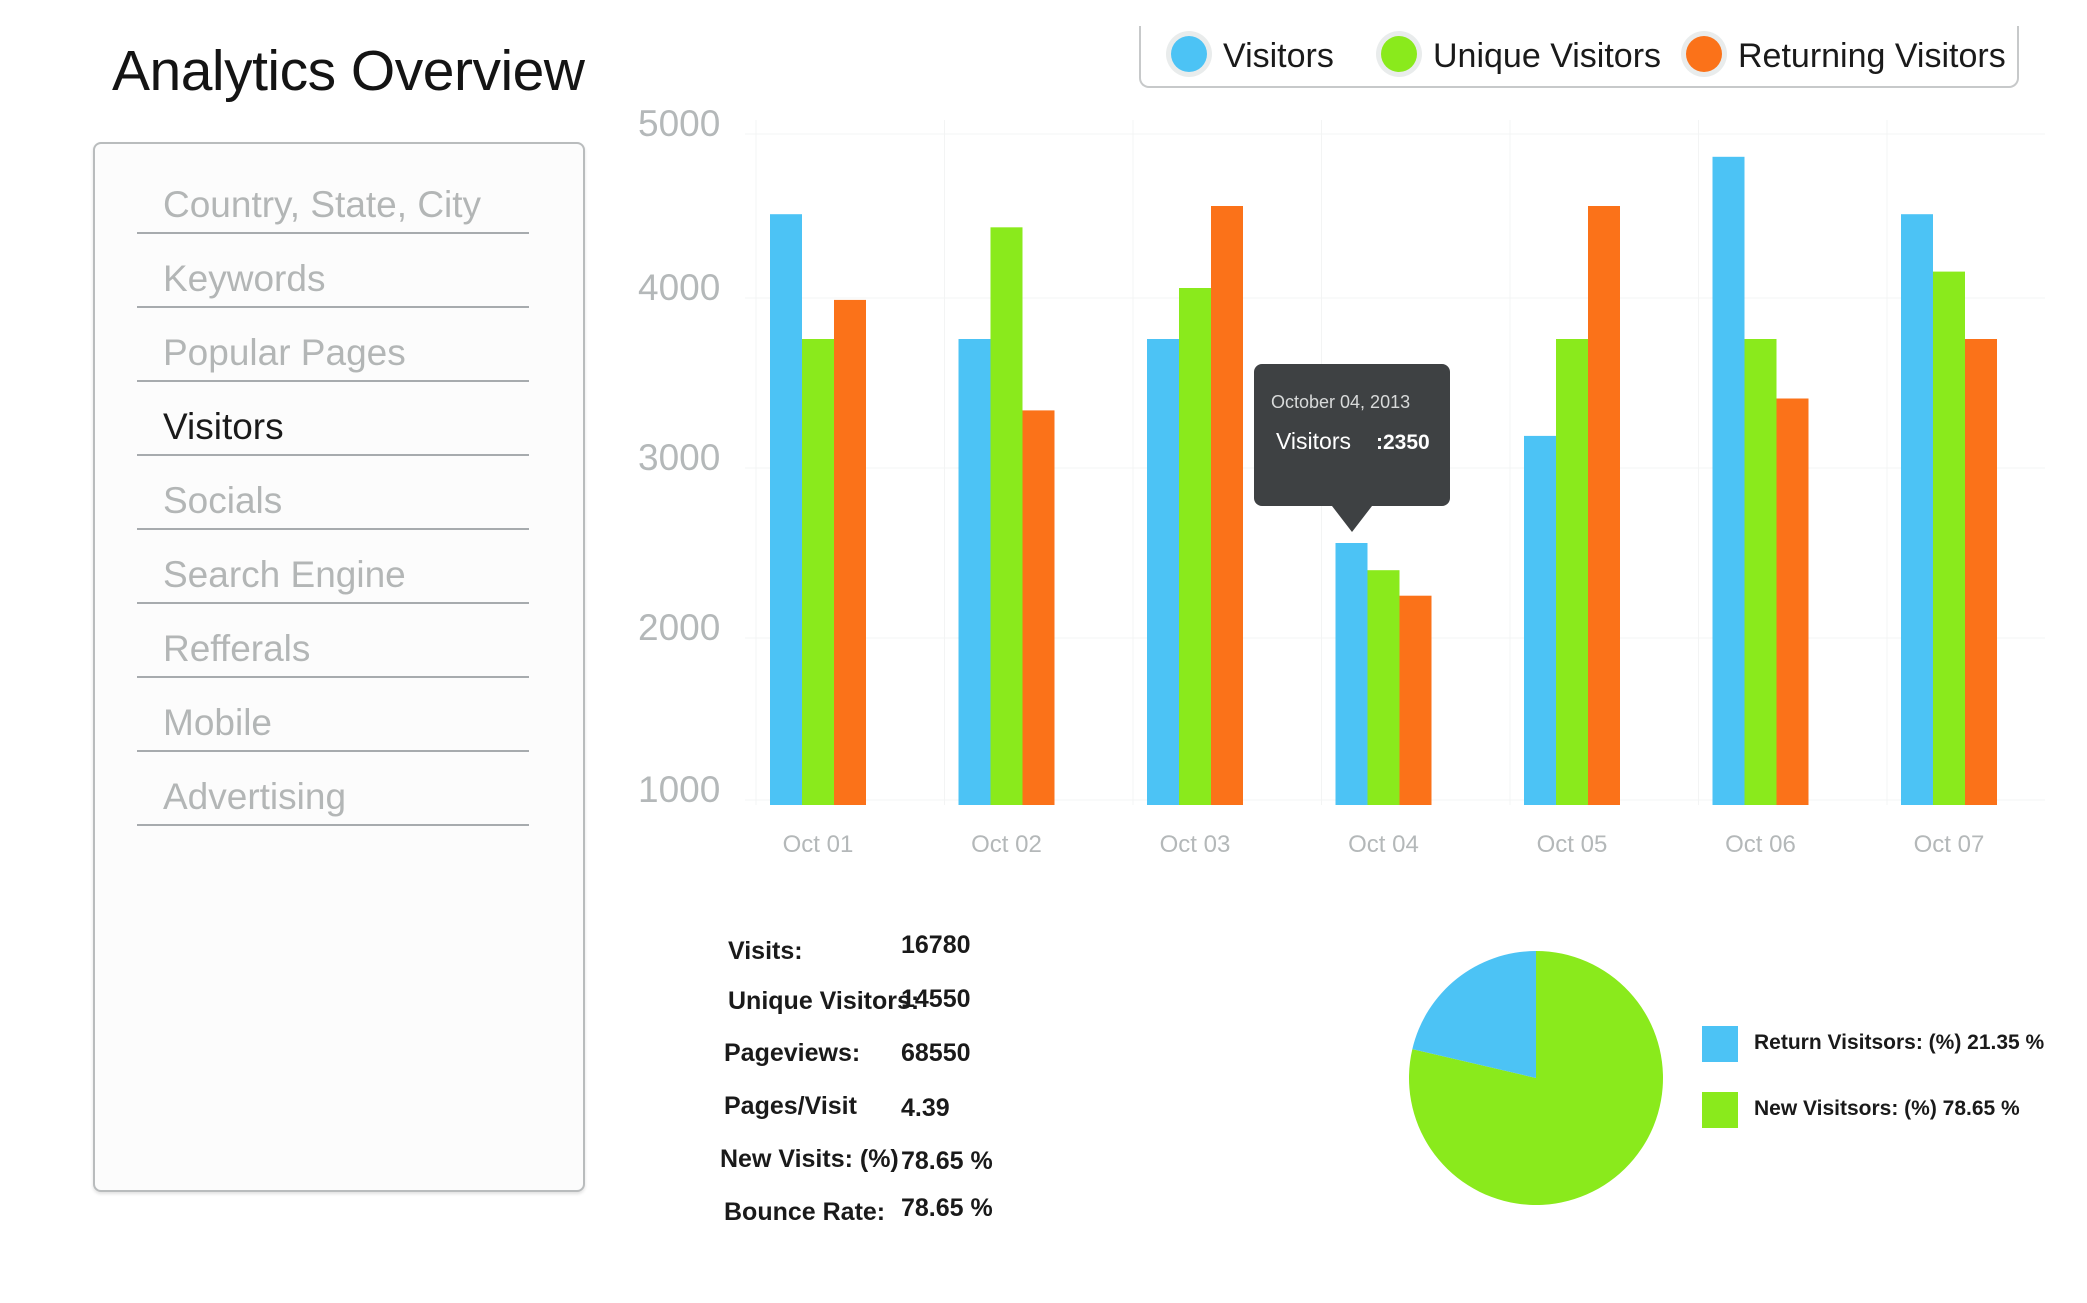  I want to click on sidebar-item-country-state-city: Country, State, City, so click(333, 198).